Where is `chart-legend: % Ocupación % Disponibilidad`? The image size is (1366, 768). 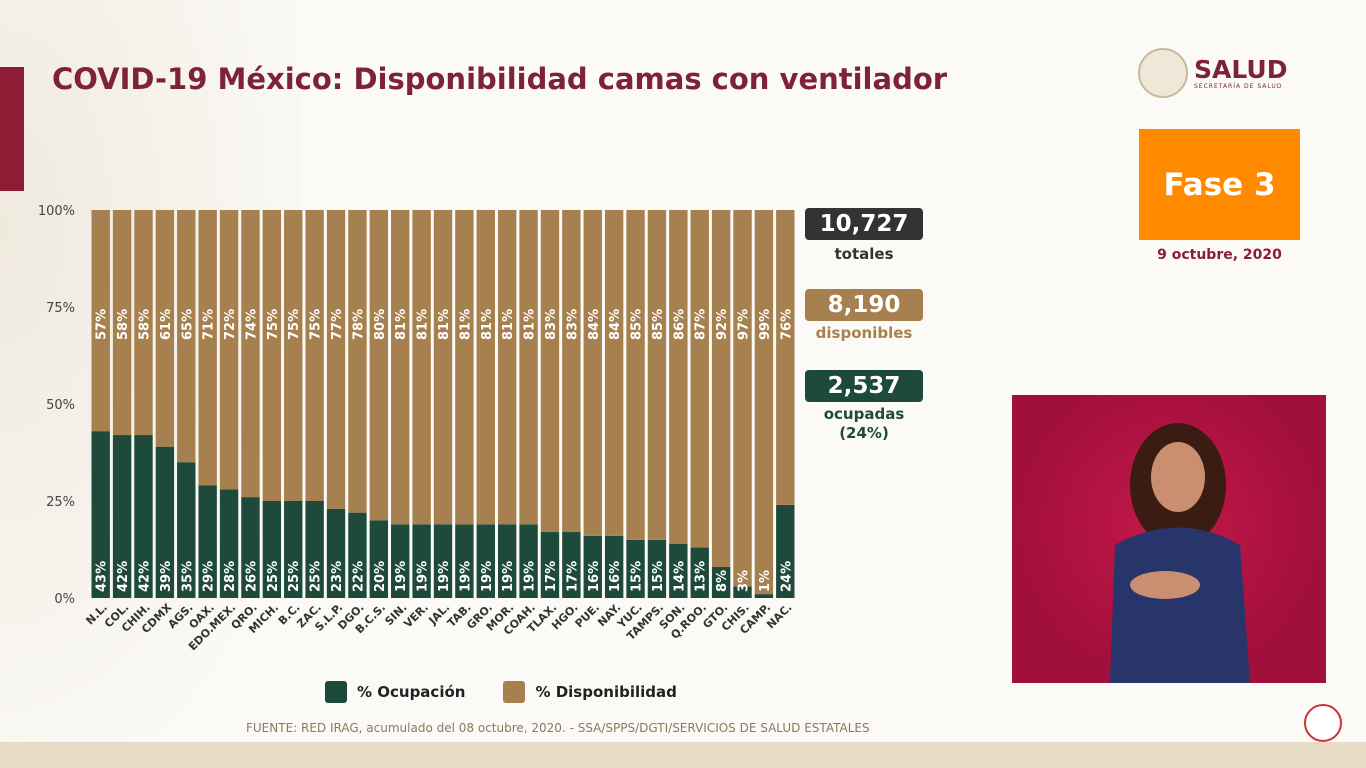 chart-legend: % Ocupación % Disponibilidad is located at coordinates (501, 692).